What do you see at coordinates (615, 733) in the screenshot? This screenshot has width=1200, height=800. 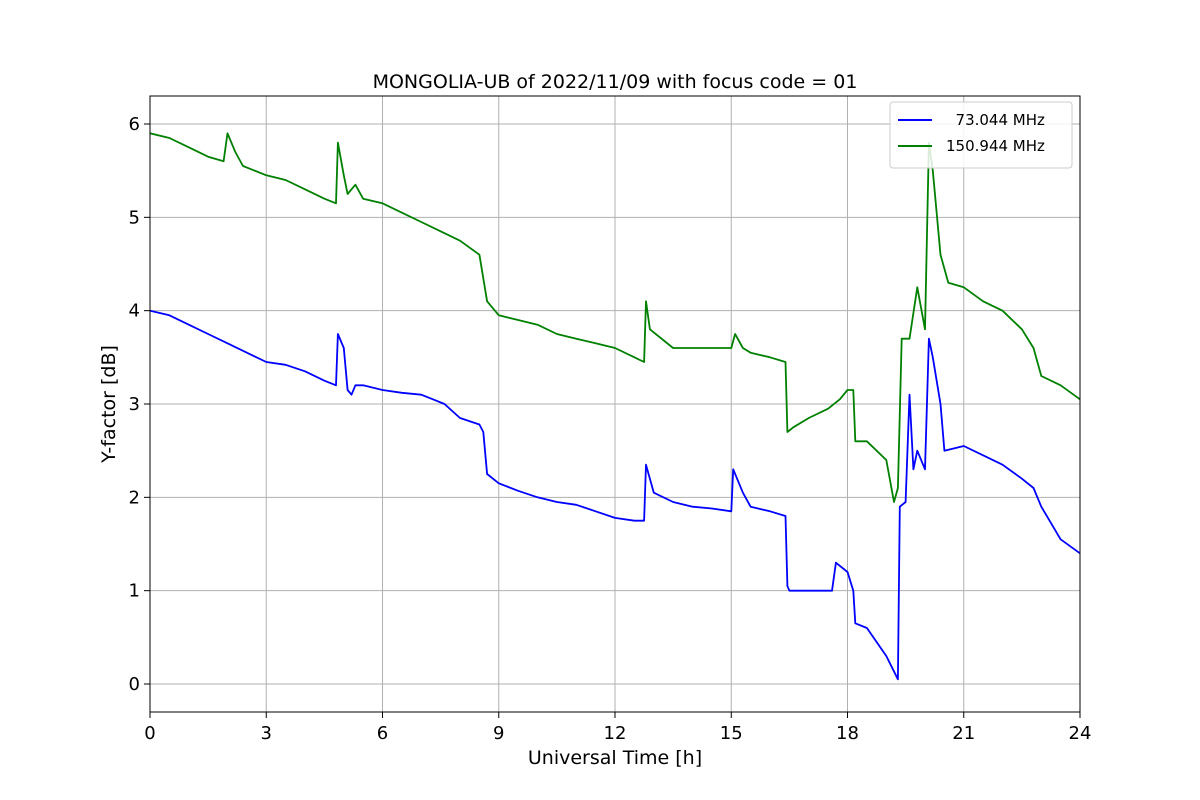 I see `x-tick-label: 12` at bounding box center [615, 733].